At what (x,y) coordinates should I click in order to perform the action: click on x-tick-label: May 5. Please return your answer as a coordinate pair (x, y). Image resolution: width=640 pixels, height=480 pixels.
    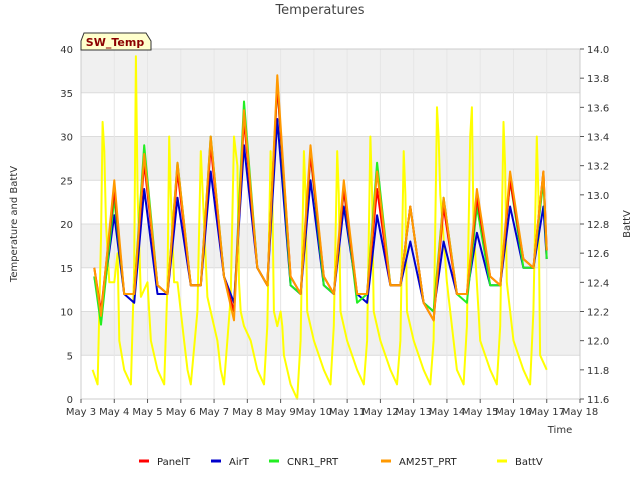
    Looking at the image, I should click on (147, 412).